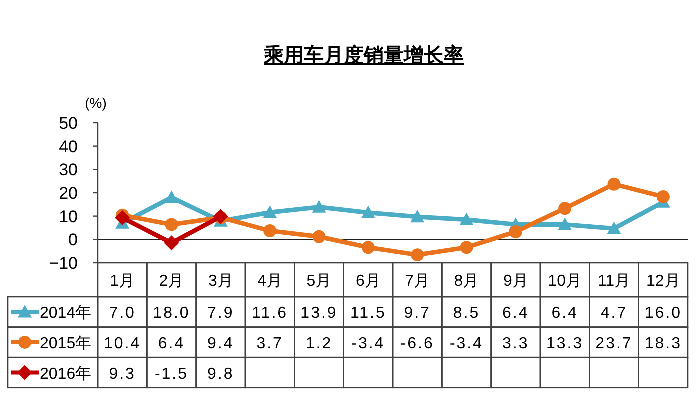 This screenshot has height=413, width=700. Describe the element at coordinates (221, 374) in the screenshot. I see `data-label: 9.8` at that location.